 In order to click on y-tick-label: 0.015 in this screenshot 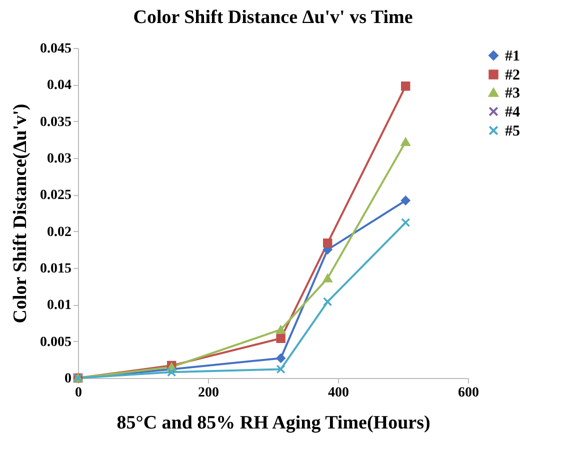, I will do `click(56, 269)`.